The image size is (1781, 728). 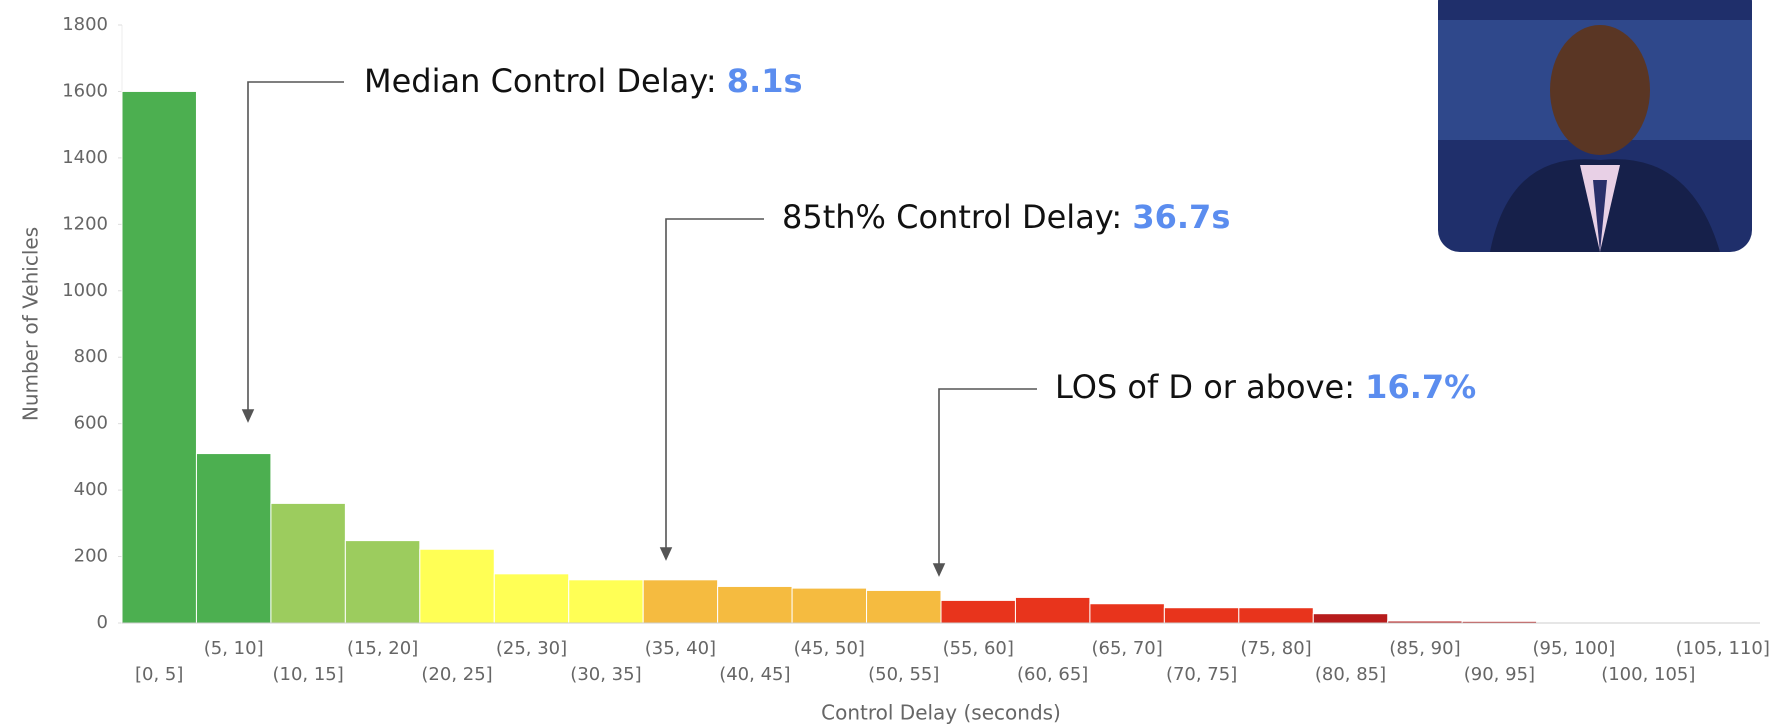 I want to click on y-tick-label: 800, so click(x=91, y=356).